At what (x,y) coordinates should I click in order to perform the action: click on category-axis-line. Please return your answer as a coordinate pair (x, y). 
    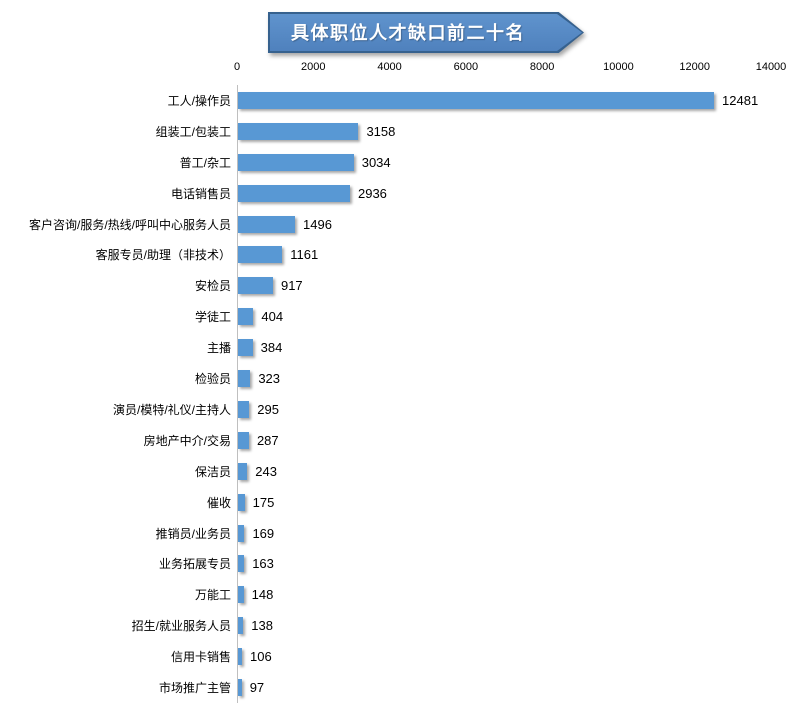
    Looking at the image, I should click on (237, 394).